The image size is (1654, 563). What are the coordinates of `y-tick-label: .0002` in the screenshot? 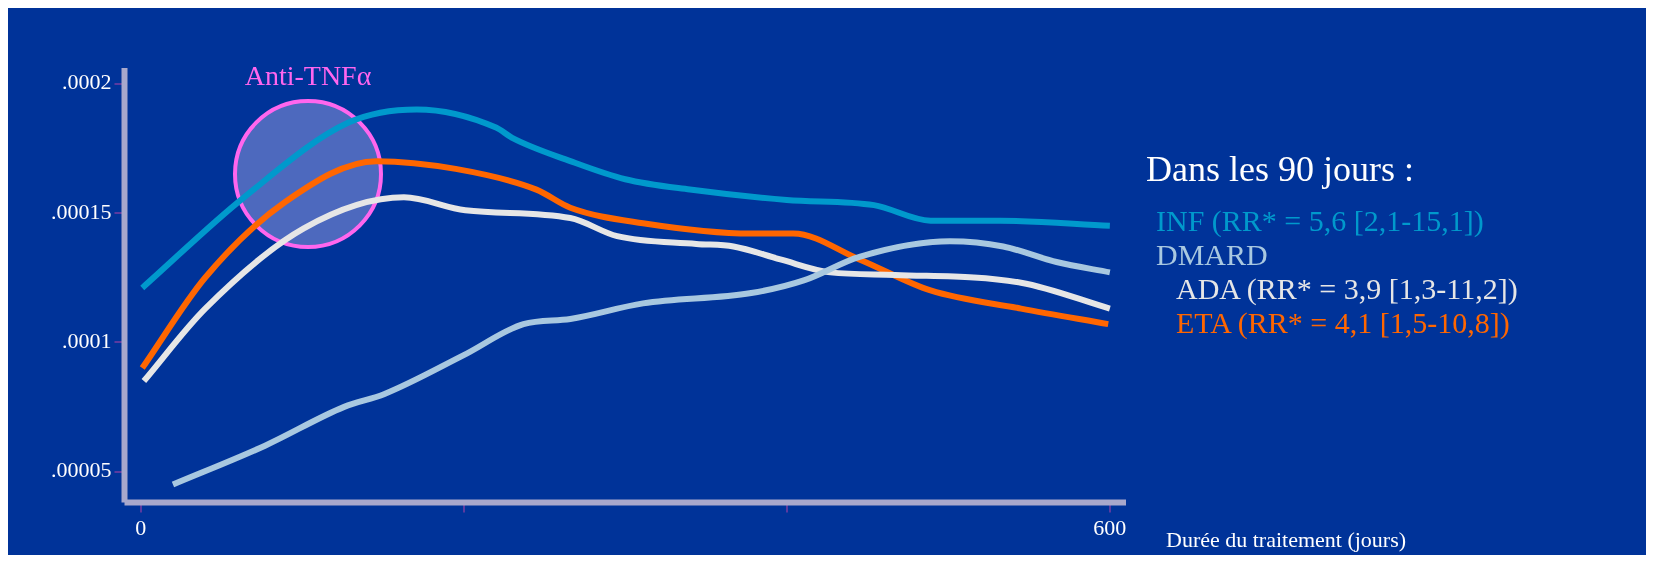 It's located at (87, 82).